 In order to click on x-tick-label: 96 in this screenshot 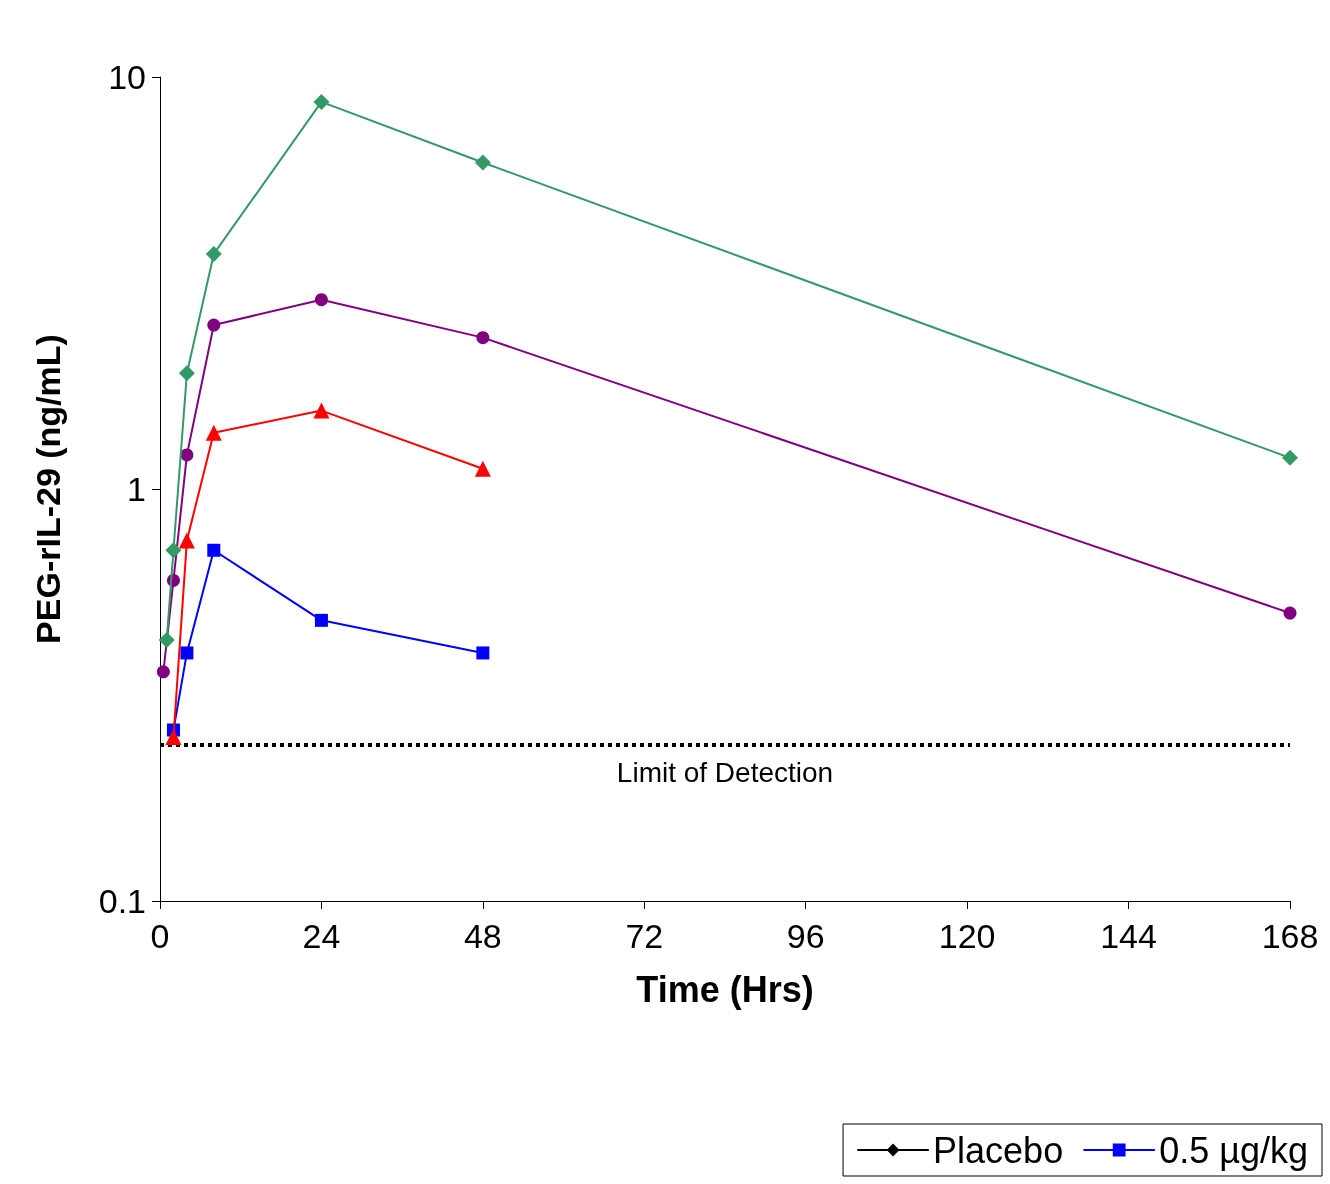, I will do `click(805, 936)`.